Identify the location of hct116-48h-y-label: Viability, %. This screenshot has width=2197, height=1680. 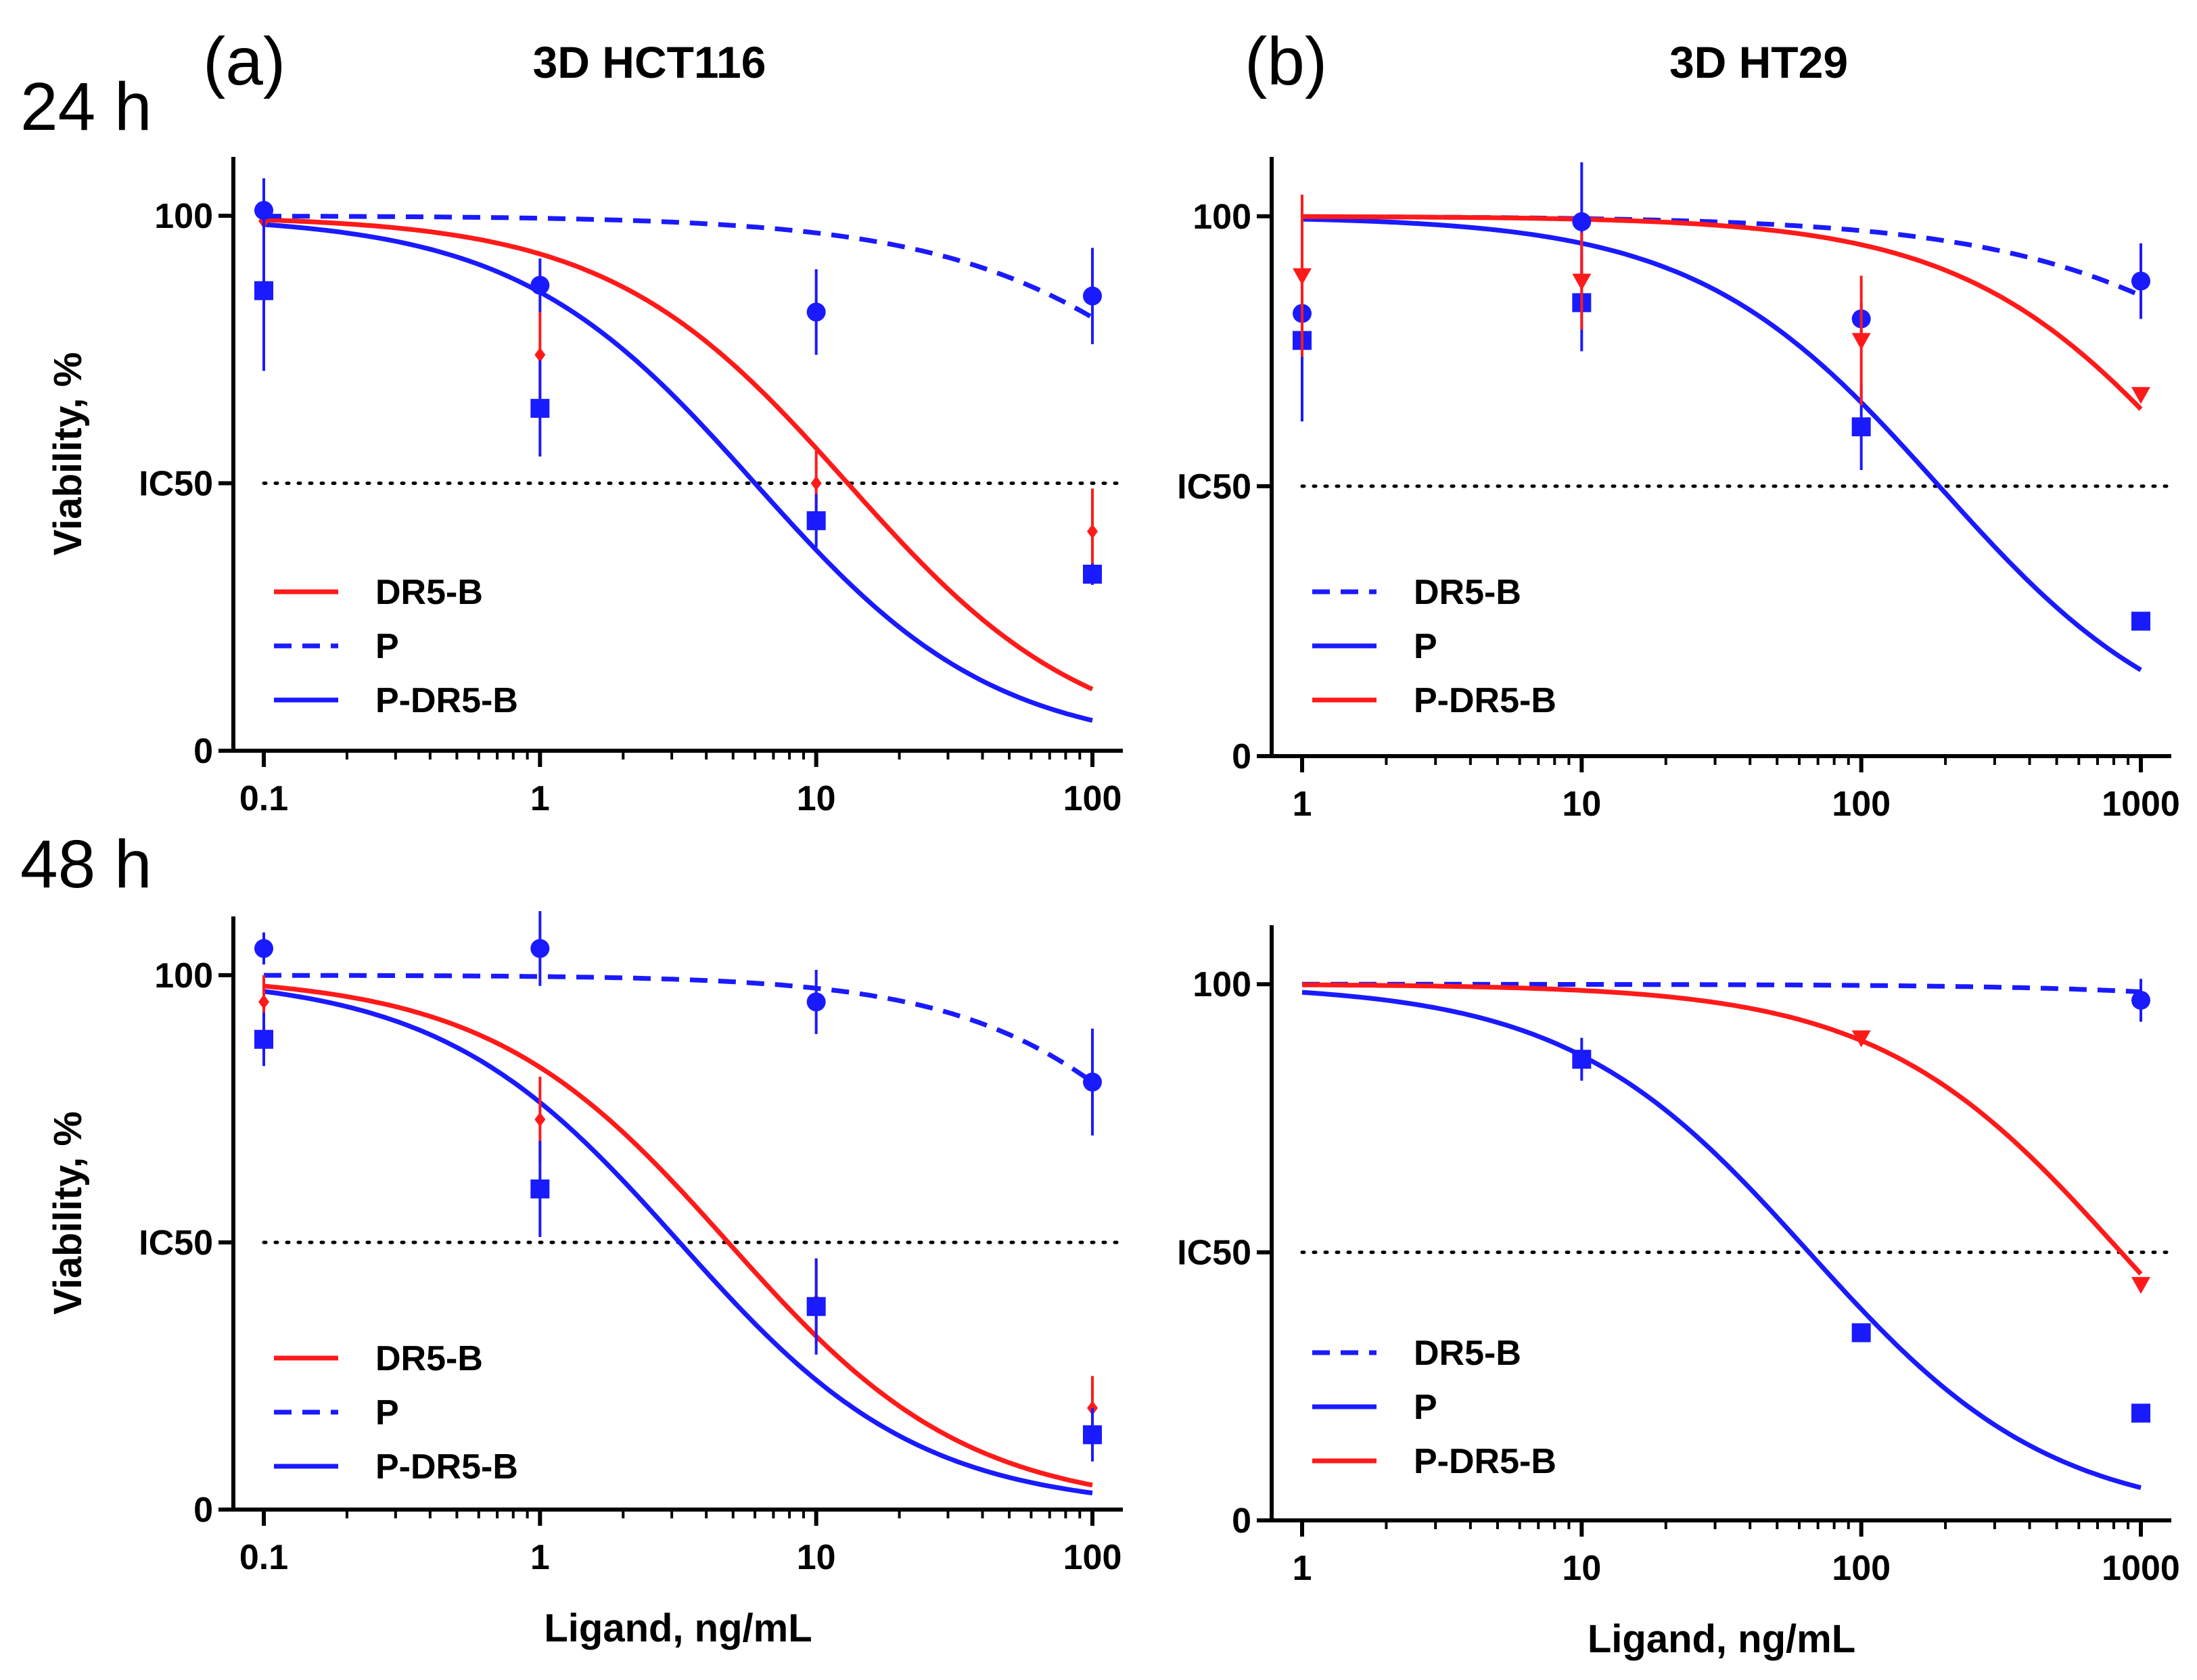
(68, 1213).